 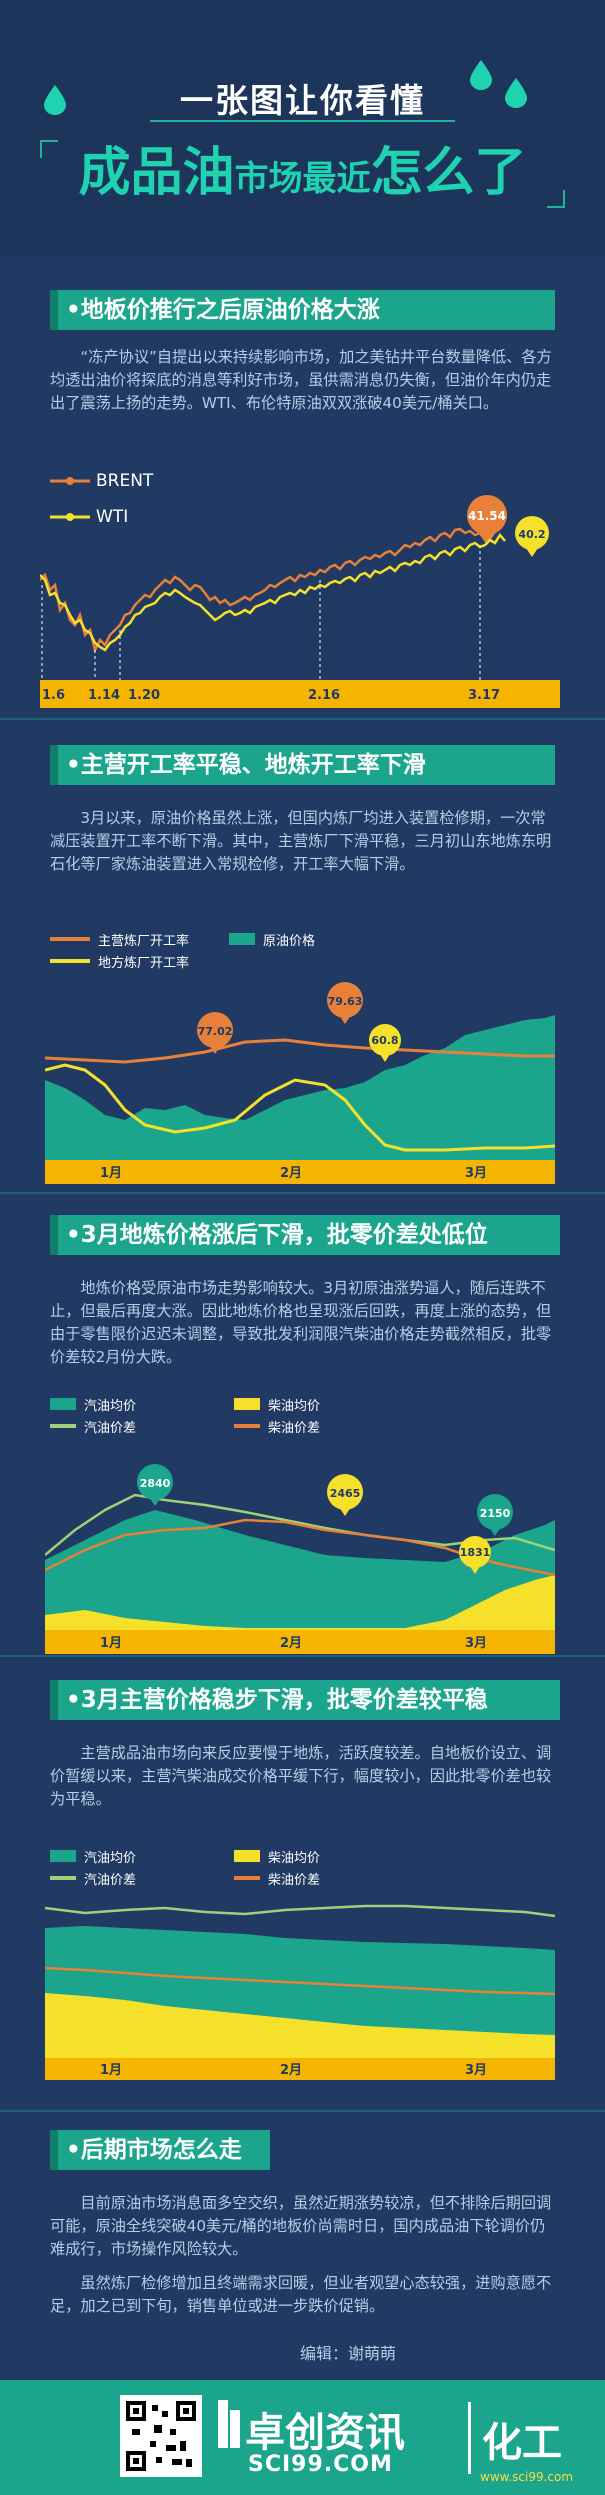 What do you see at coordinates (302, 310) in the screenshot?
I see `section-heading: •地板价推行之后原油价格大涨` at bounding box center [302, 310].